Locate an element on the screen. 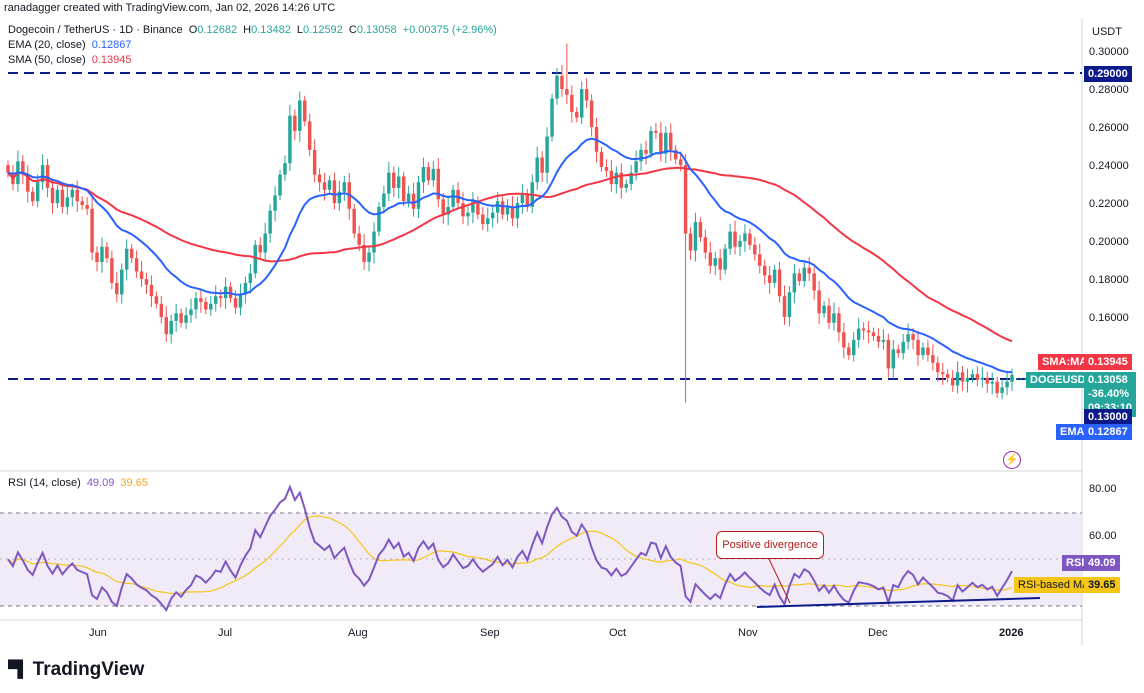  tv-logo-icon: ▀▌ is located at coordinates (18, 669).